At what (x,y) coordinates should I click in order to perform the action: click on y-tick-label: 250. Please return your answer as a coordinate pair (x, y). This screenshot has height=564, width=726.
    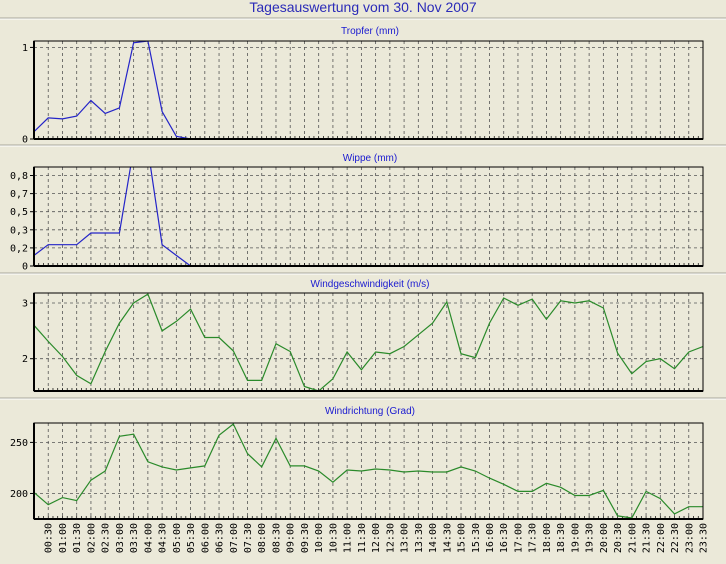
    Looking at the image, I should click on (19, 443).